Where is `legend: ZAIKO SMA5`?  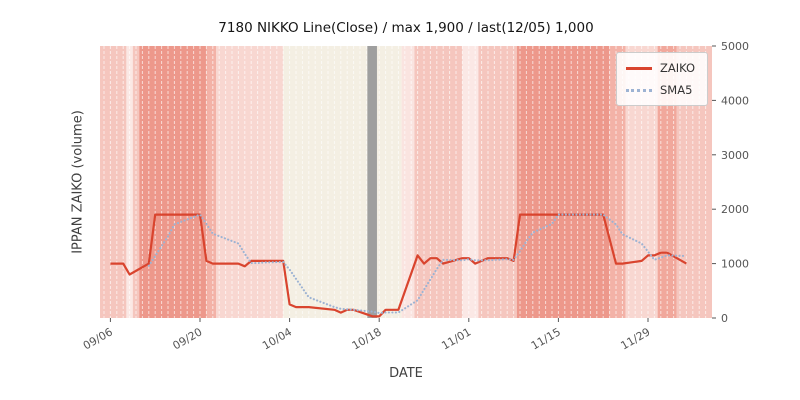
legend: ZAIKO SMA5 is located at coordinates (662, 79).